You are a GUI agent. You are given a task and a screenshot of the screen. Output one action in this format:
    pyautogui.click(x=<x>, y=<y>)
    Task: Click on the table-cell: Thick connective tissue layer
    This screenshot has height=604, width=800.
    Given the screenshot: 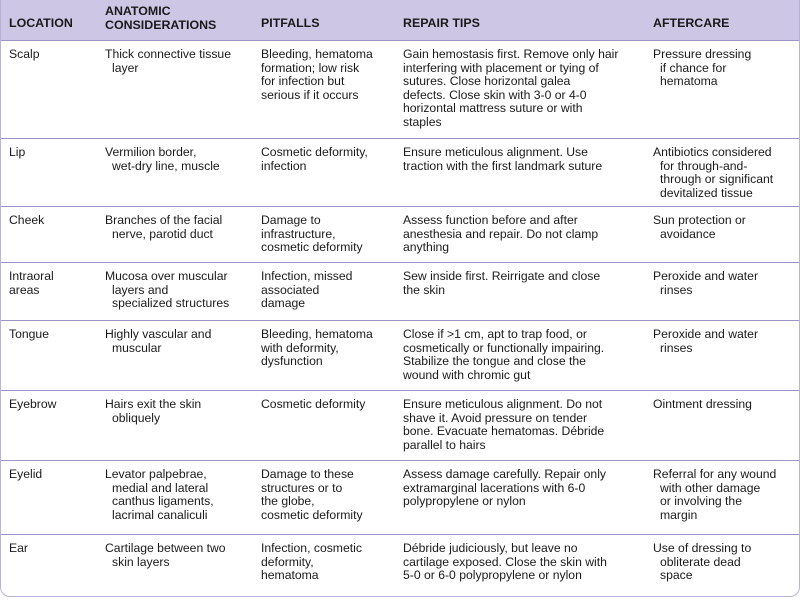 What is the action you would take?
    pyautogui.click(x=168, y=61)
    